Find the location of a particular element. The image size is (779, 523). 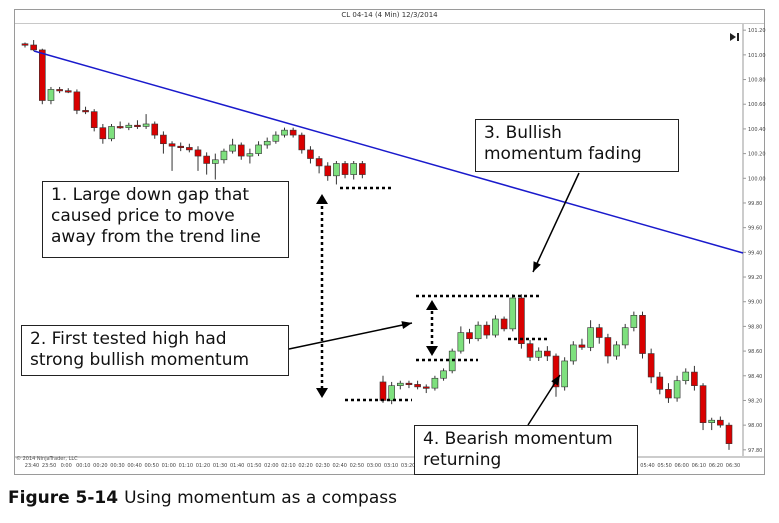

figure-caption: Figure 5-14 Using momentum as a compass is located at coordinates (202, 498).